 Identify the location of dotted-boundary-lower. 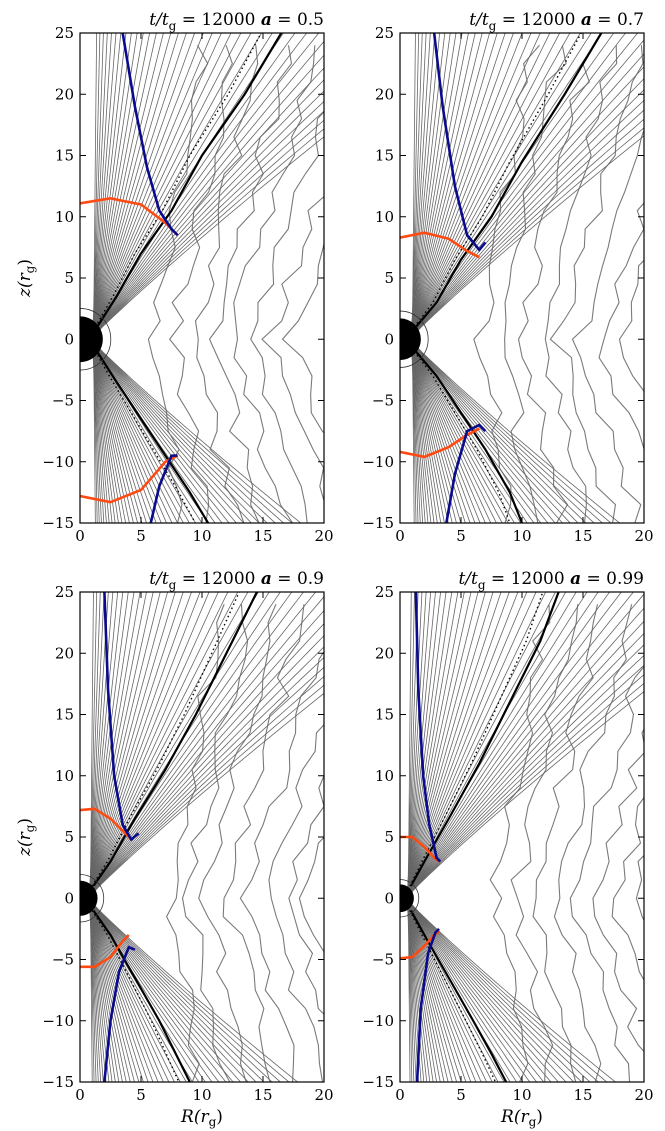
(453, 996).